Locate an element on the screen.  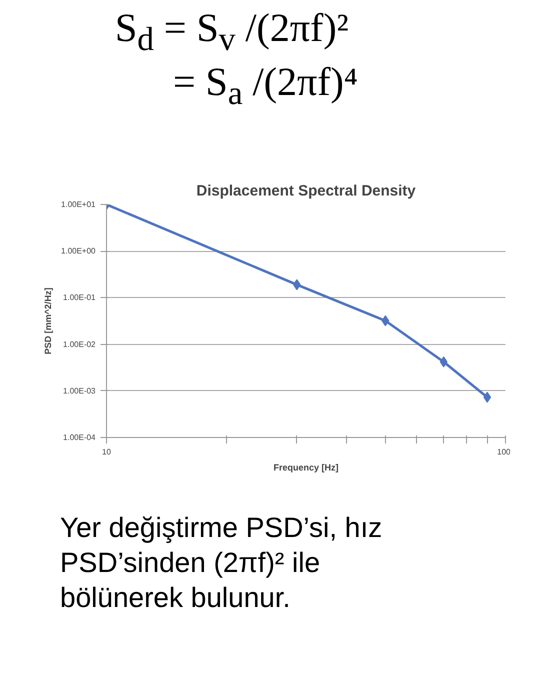
y-tick-label: 1.00E-03 is located at coordinates (79, 391).